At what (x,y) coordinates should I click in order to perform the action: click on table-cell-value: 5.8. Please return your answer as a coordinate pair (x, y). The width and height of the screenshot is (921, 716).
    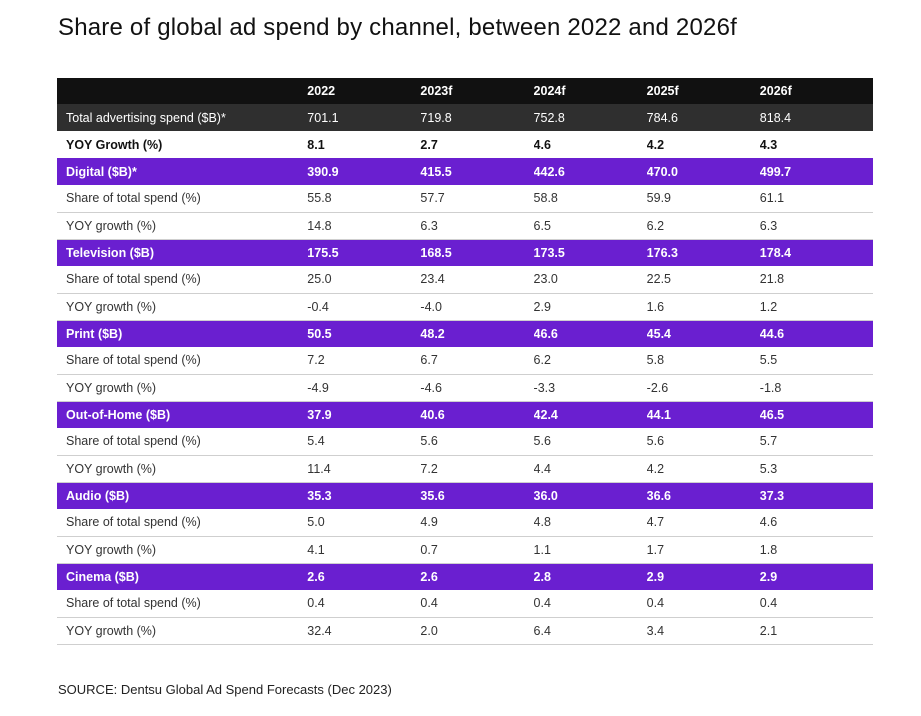
    Looking at the image, I should click on (703, 361).